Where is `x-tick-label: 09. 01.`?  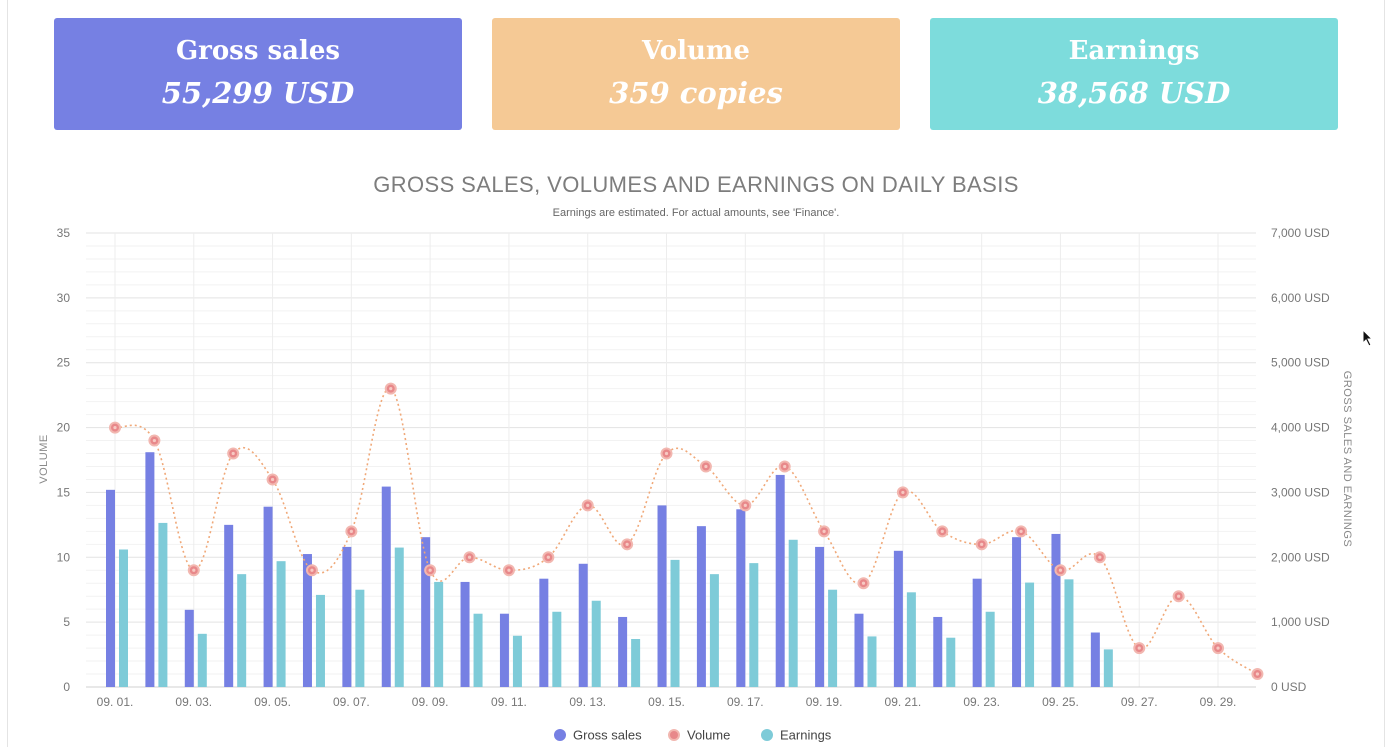
x-tick-label: 09. 01. is located at coordinates (115, 702).